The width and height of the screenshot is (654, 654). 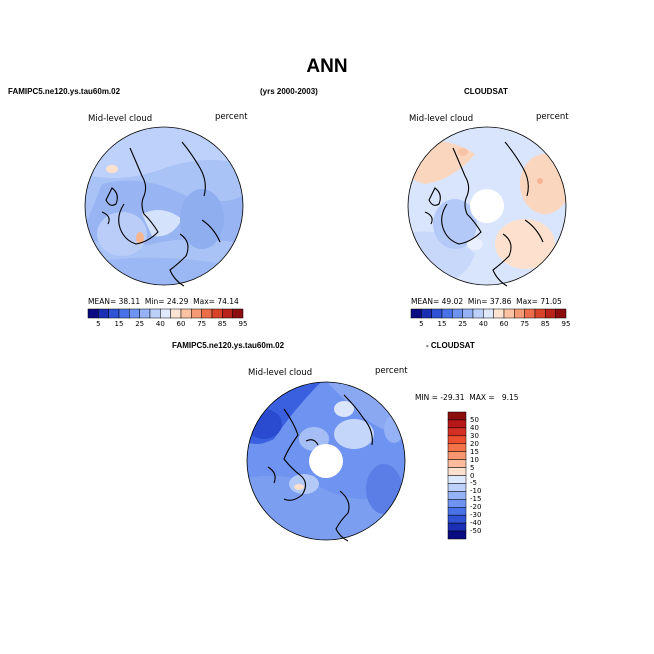 I want to click on diff-title-left: FAMIPC5.ne120.ys.tau60m.02, so click(x=228, y=345).